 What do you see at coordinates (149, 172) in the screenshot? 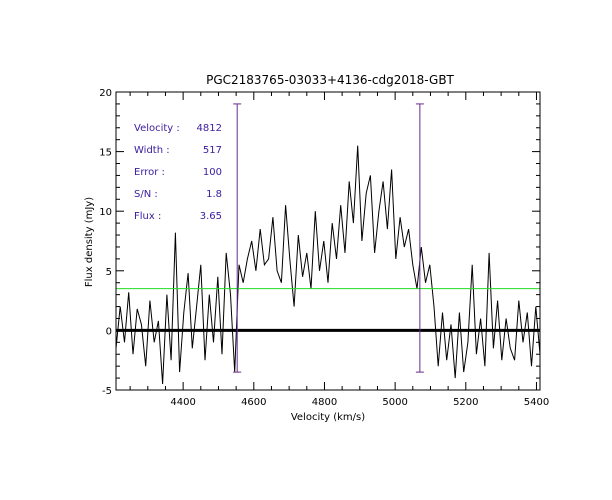
I see `info-label: Error :` at bounding box center [149, 172].